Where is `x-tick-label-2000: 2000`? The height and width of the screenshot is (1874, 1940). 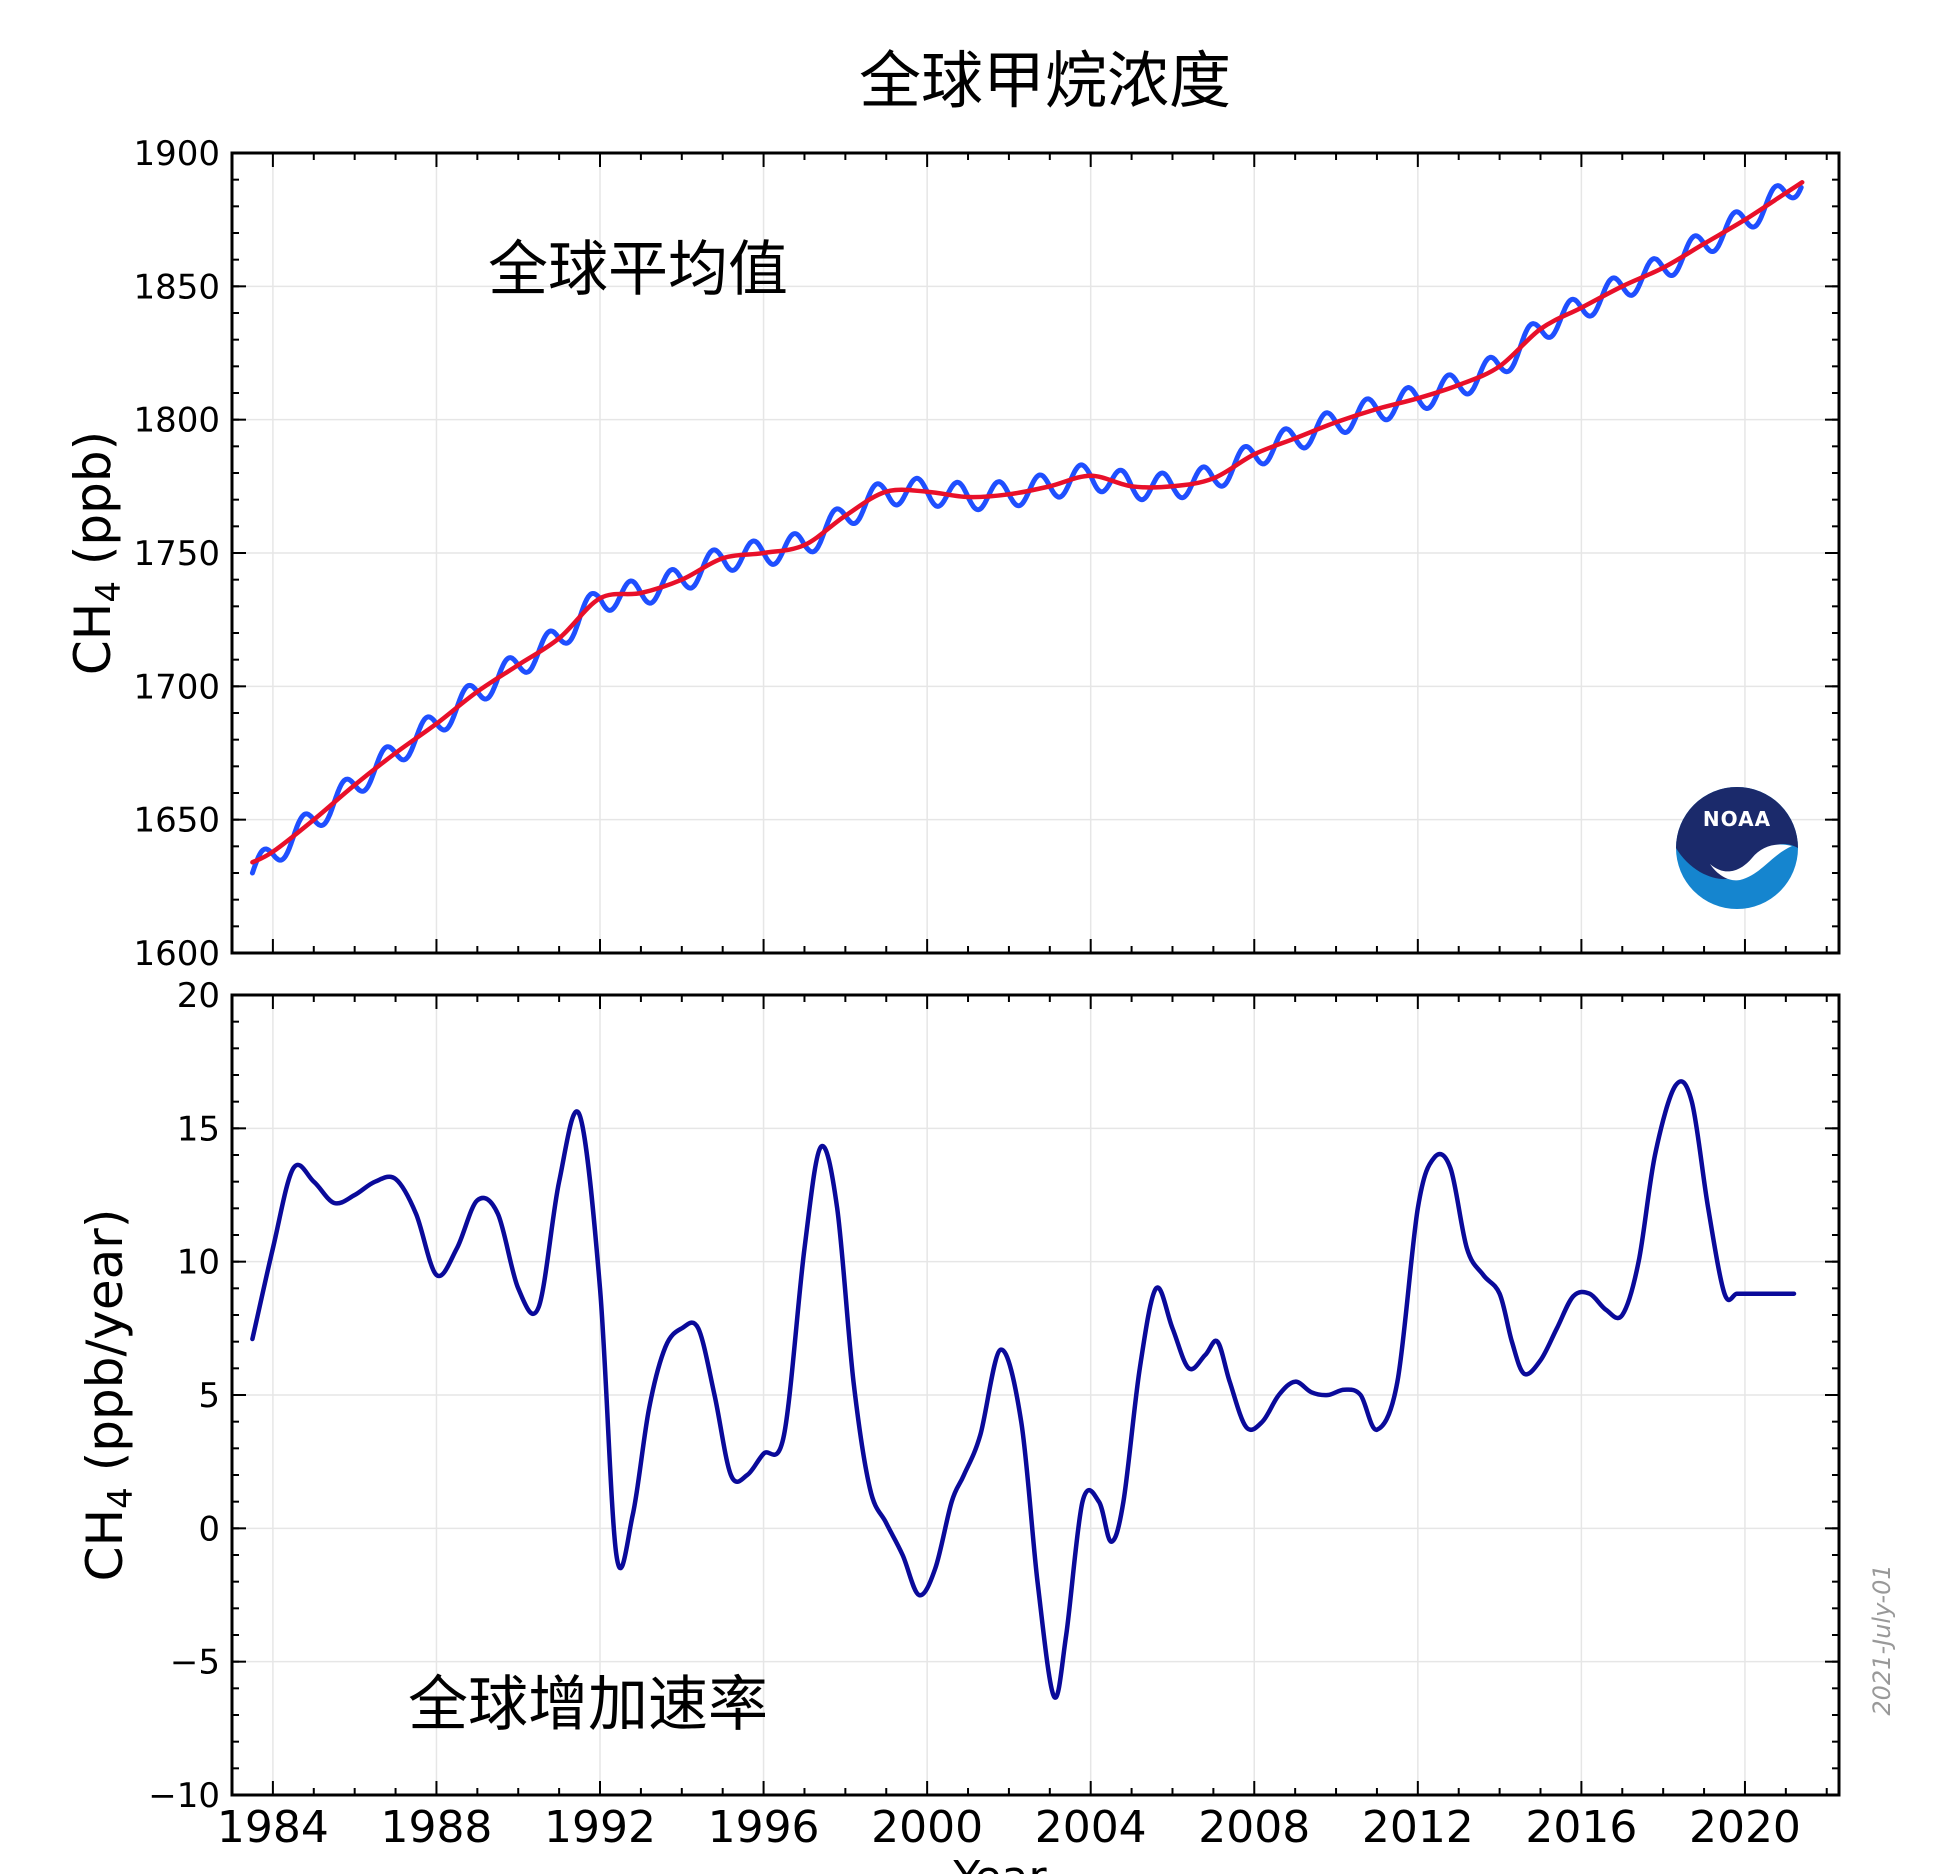
x-tick-label-2000: 2000 is located at coordinates (927, 1827).